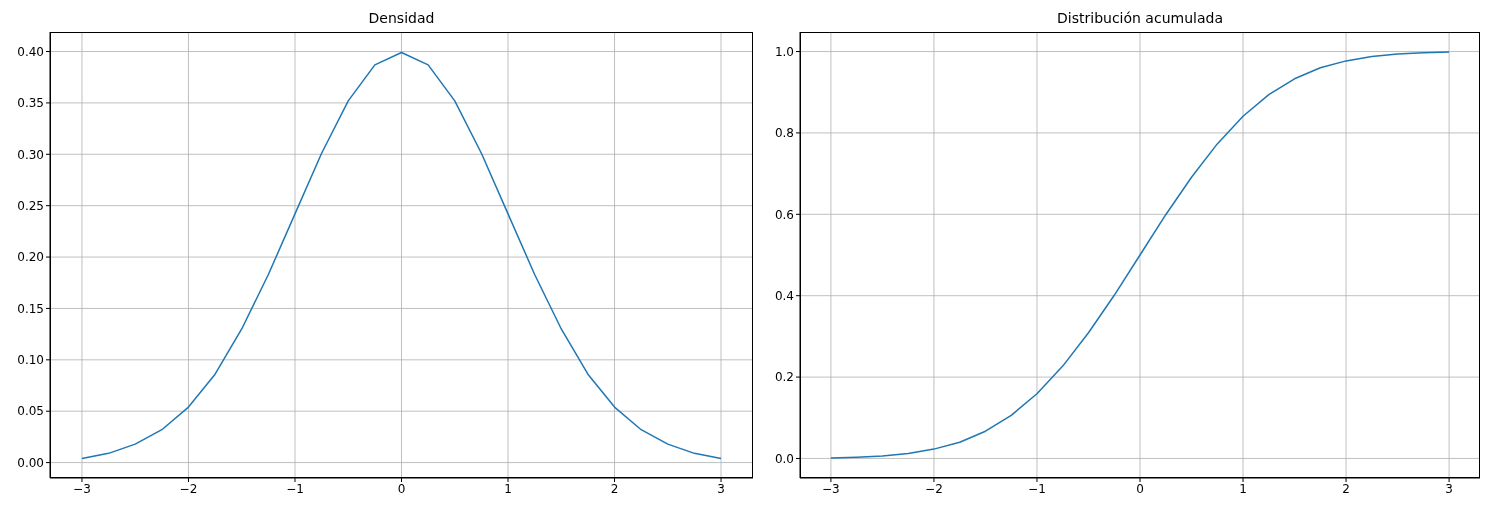 The width and height of the screenshot is (1511, 511). Describe the element at coordinates (784, 295) in the screenshot. I see `y-tick-label: 0.4` at that location.